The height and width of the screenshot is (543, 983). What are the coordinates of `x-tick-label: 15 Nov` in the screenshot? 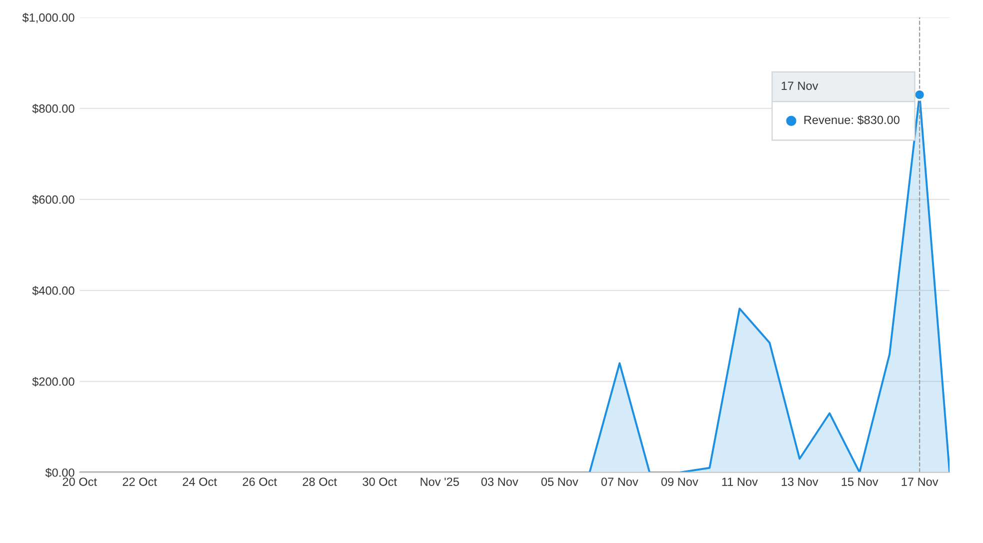 It's located at (860, 482).